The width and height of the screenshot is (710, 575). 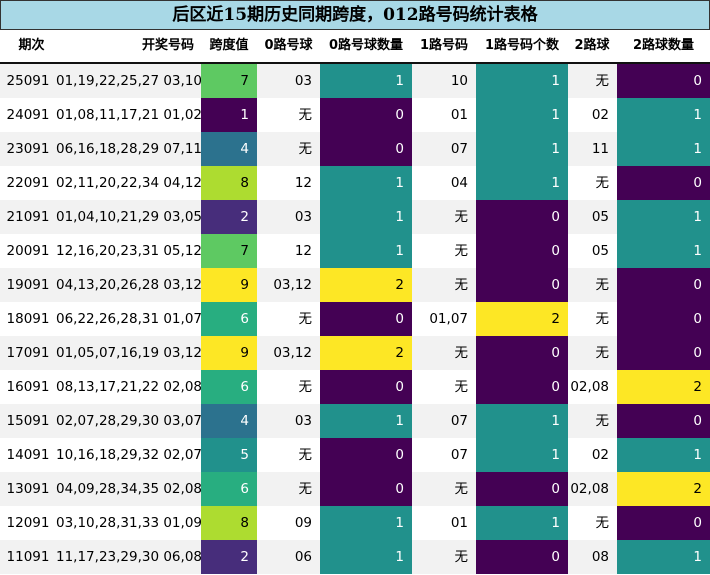 I want to click on cell-numbers: 03,10,28,31,33 01,09, so click(x=128, y=523).